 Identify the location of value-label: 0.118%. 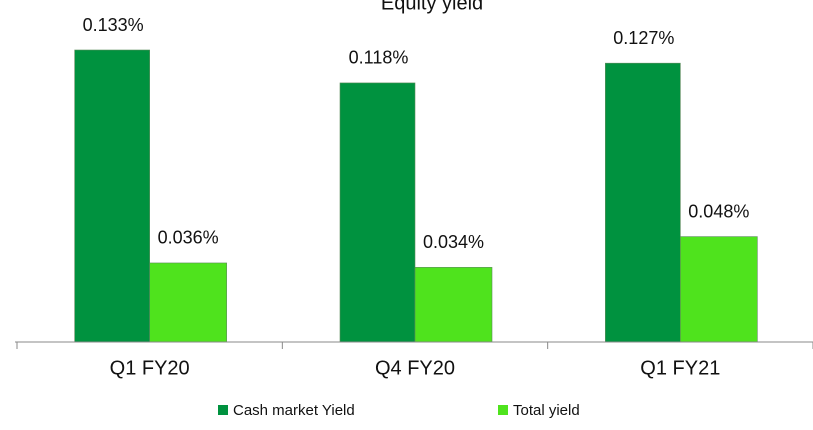
(379, 58).